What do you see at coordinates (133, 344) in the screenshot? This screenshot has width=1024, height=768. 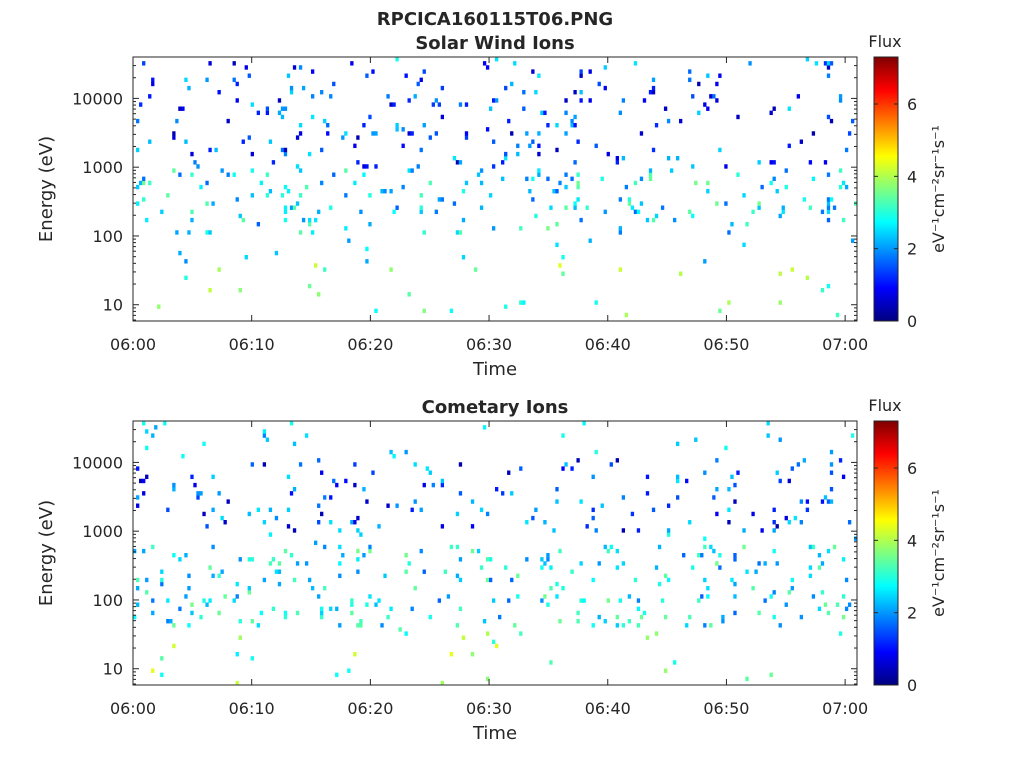 I see `x-tick-label: 06:00` at bounding box center [133, 344].